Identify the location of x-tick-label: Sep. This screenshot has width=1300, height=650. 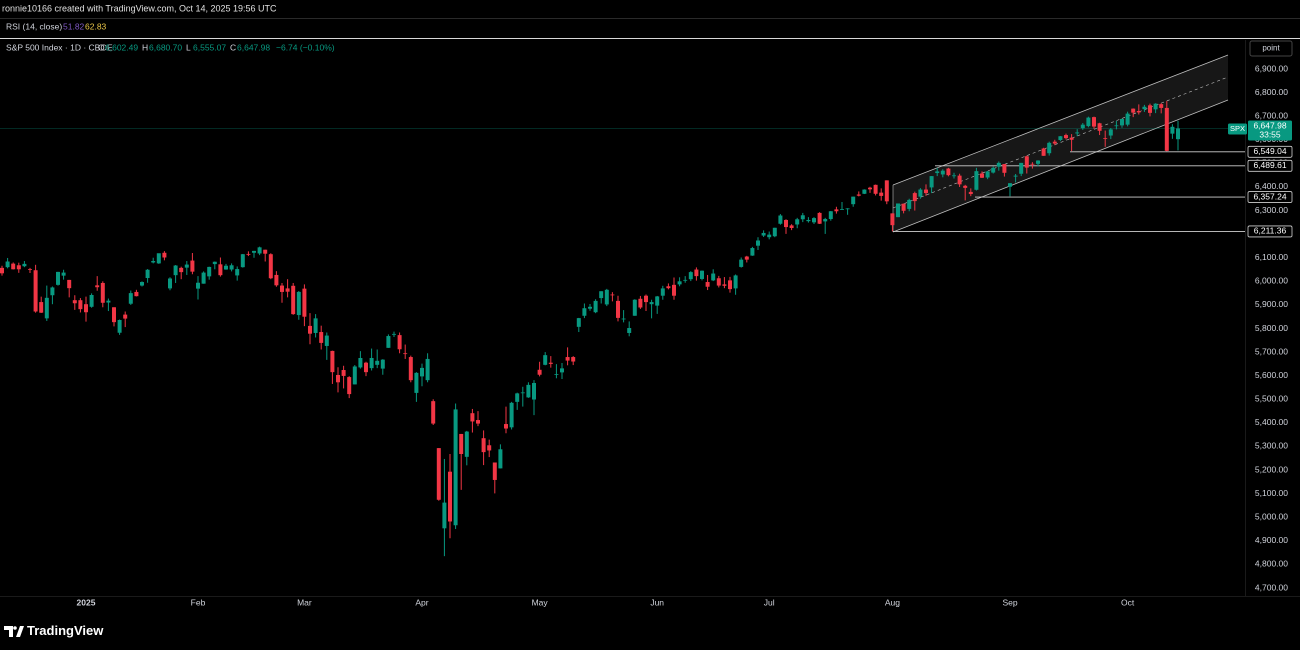
(1009, 602).